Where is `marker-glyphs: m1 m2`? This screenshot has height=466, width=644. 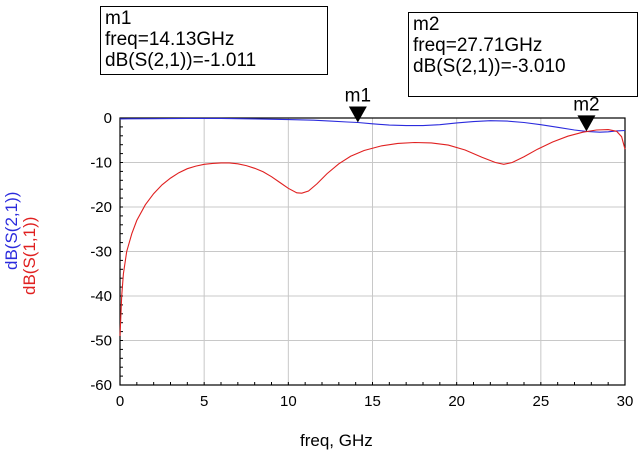 marker-glyphs: m1 m2 is located at coordinates (472, 108).